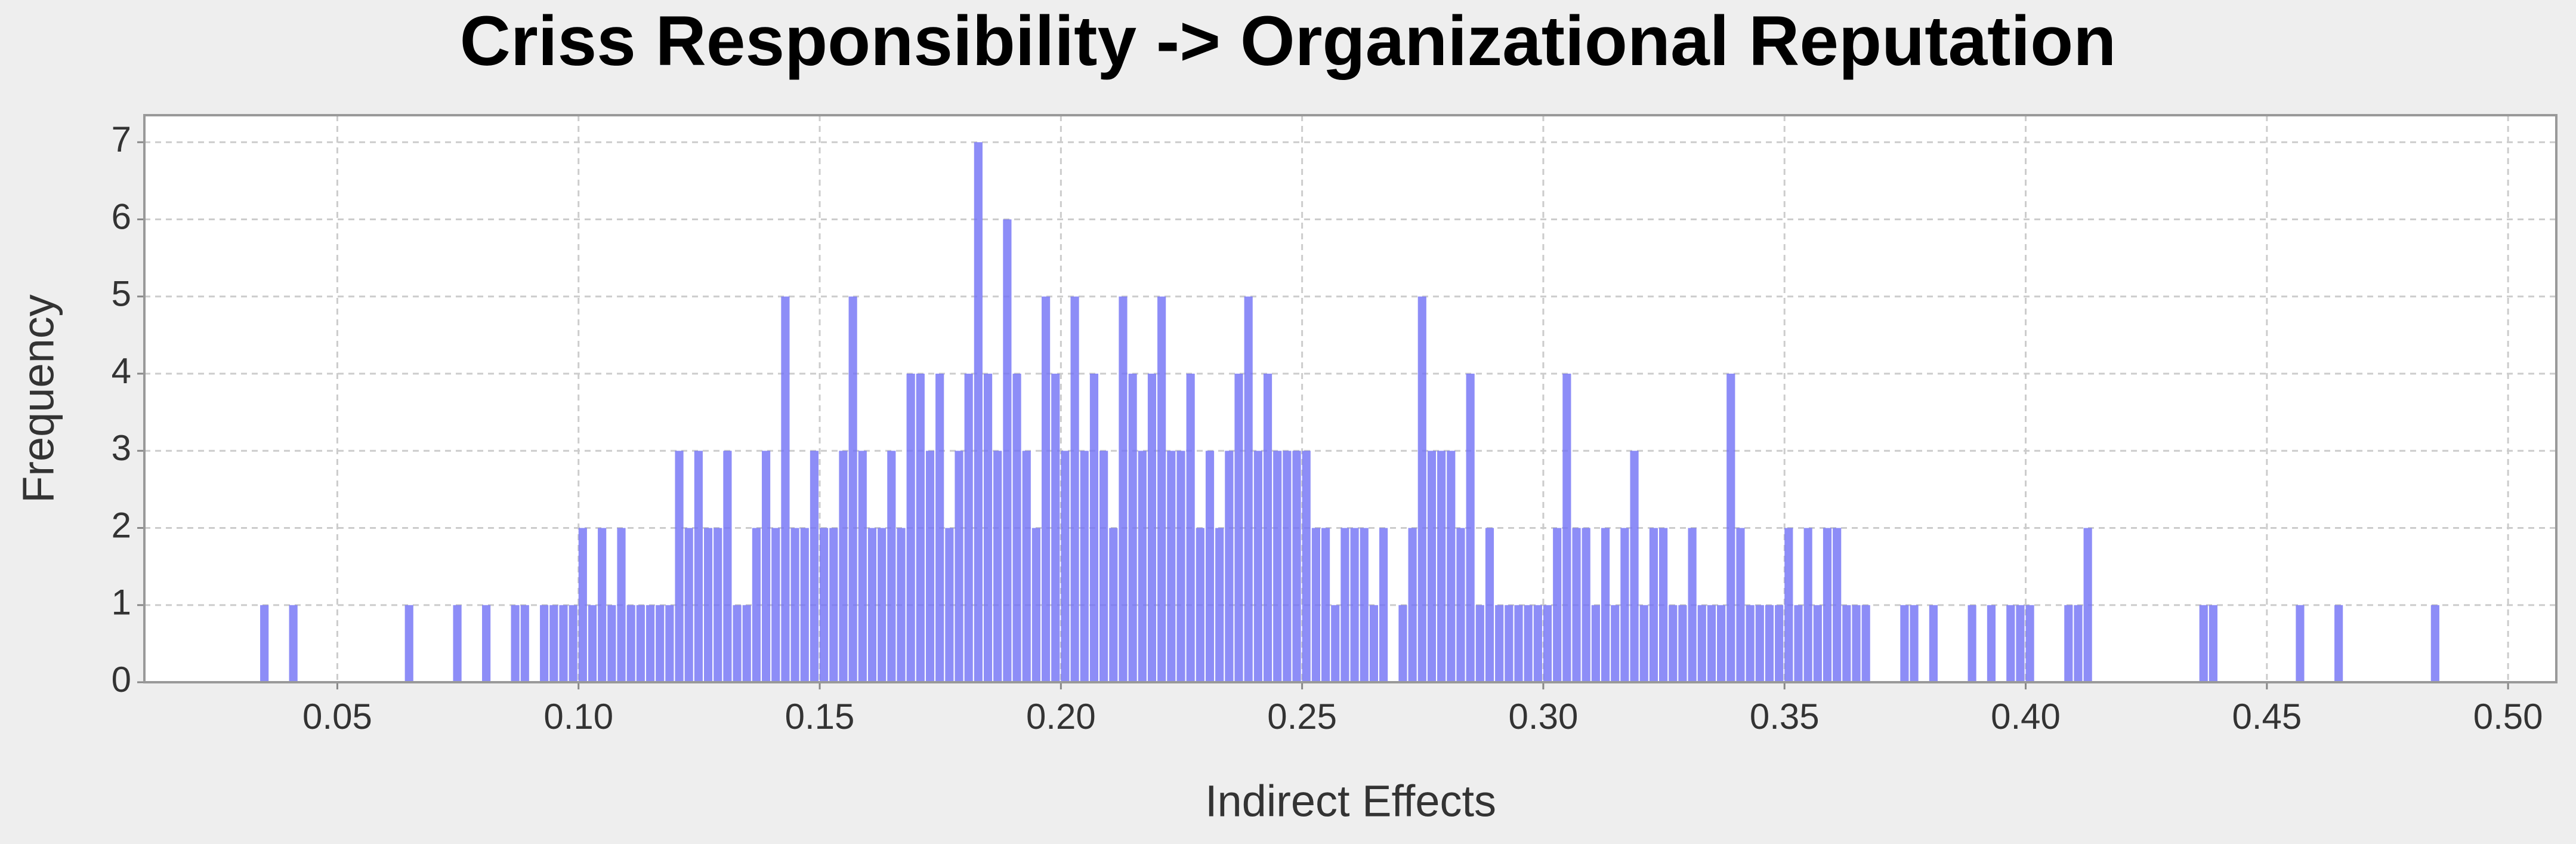  Describe the element at coordinates (2508, 717) in the screenshot. I see `x-tick-label: 0.50` at that location.